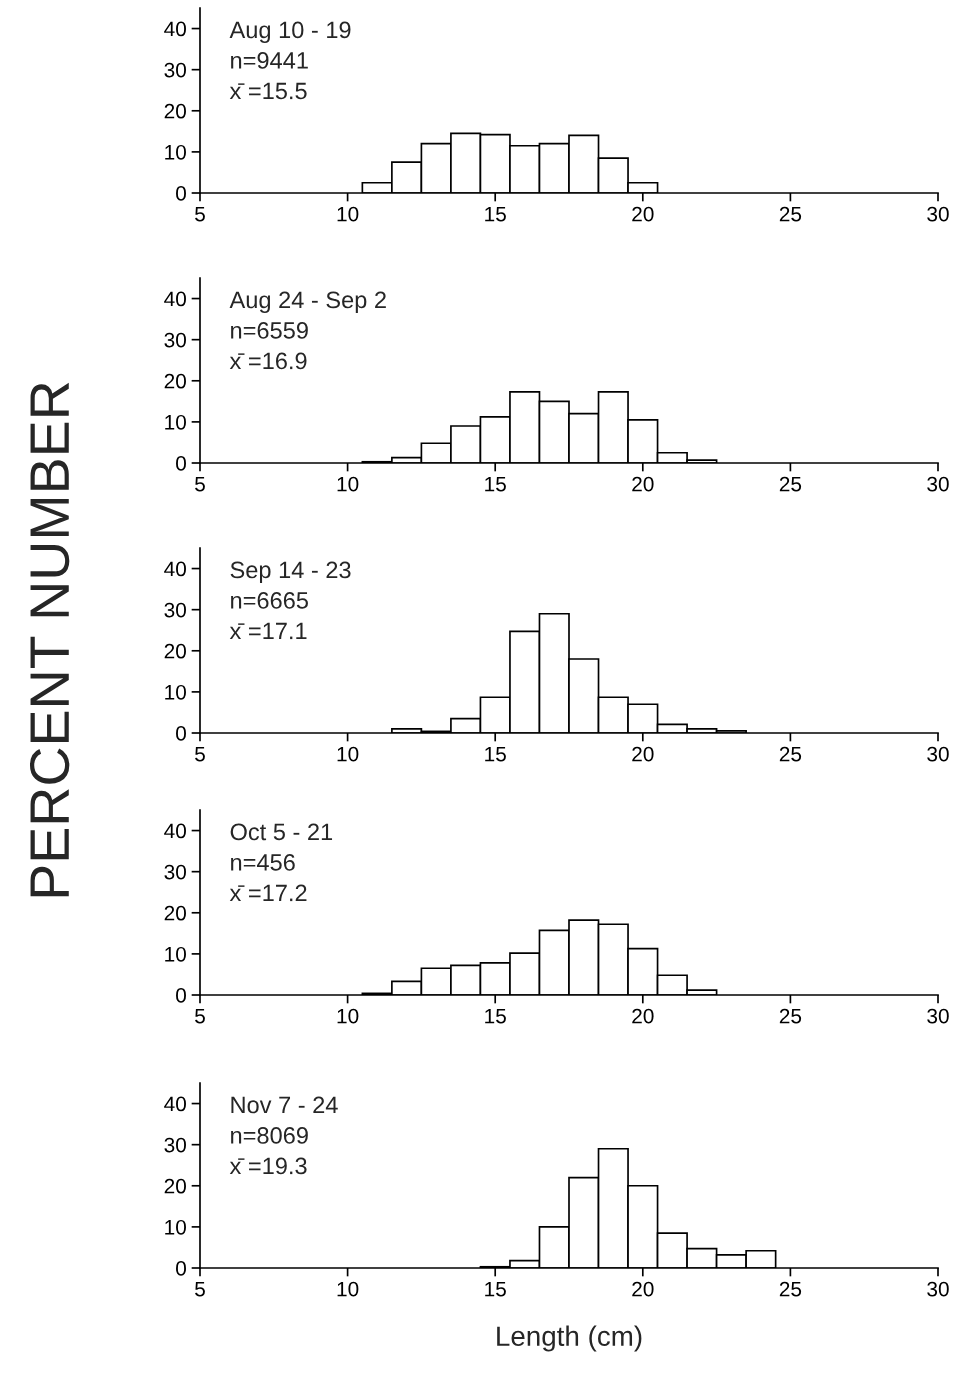 The width and height of the screenshot is (961, 1389). Describe the element at coordinates (269, 1135) in the screenshot. I see `annotation: n=8069` at that location.